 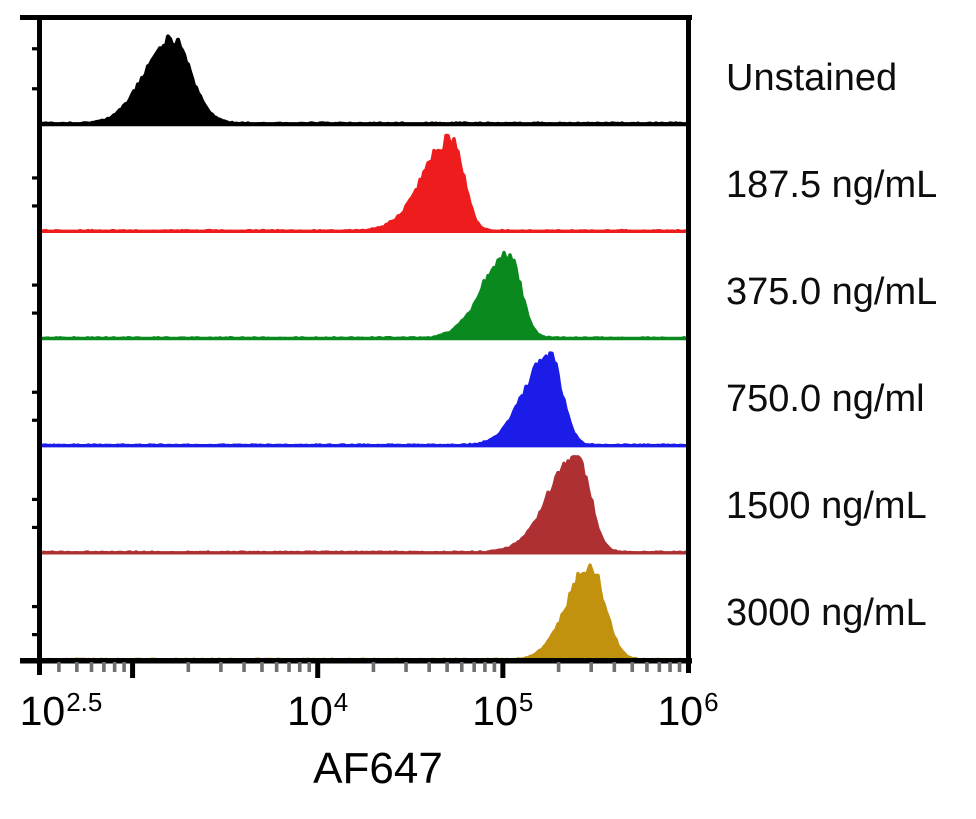 What do you see at coordinates (503, 670) in the screenshot?
I see `x-major-tick-1e5` at bounding box center [503, 670].